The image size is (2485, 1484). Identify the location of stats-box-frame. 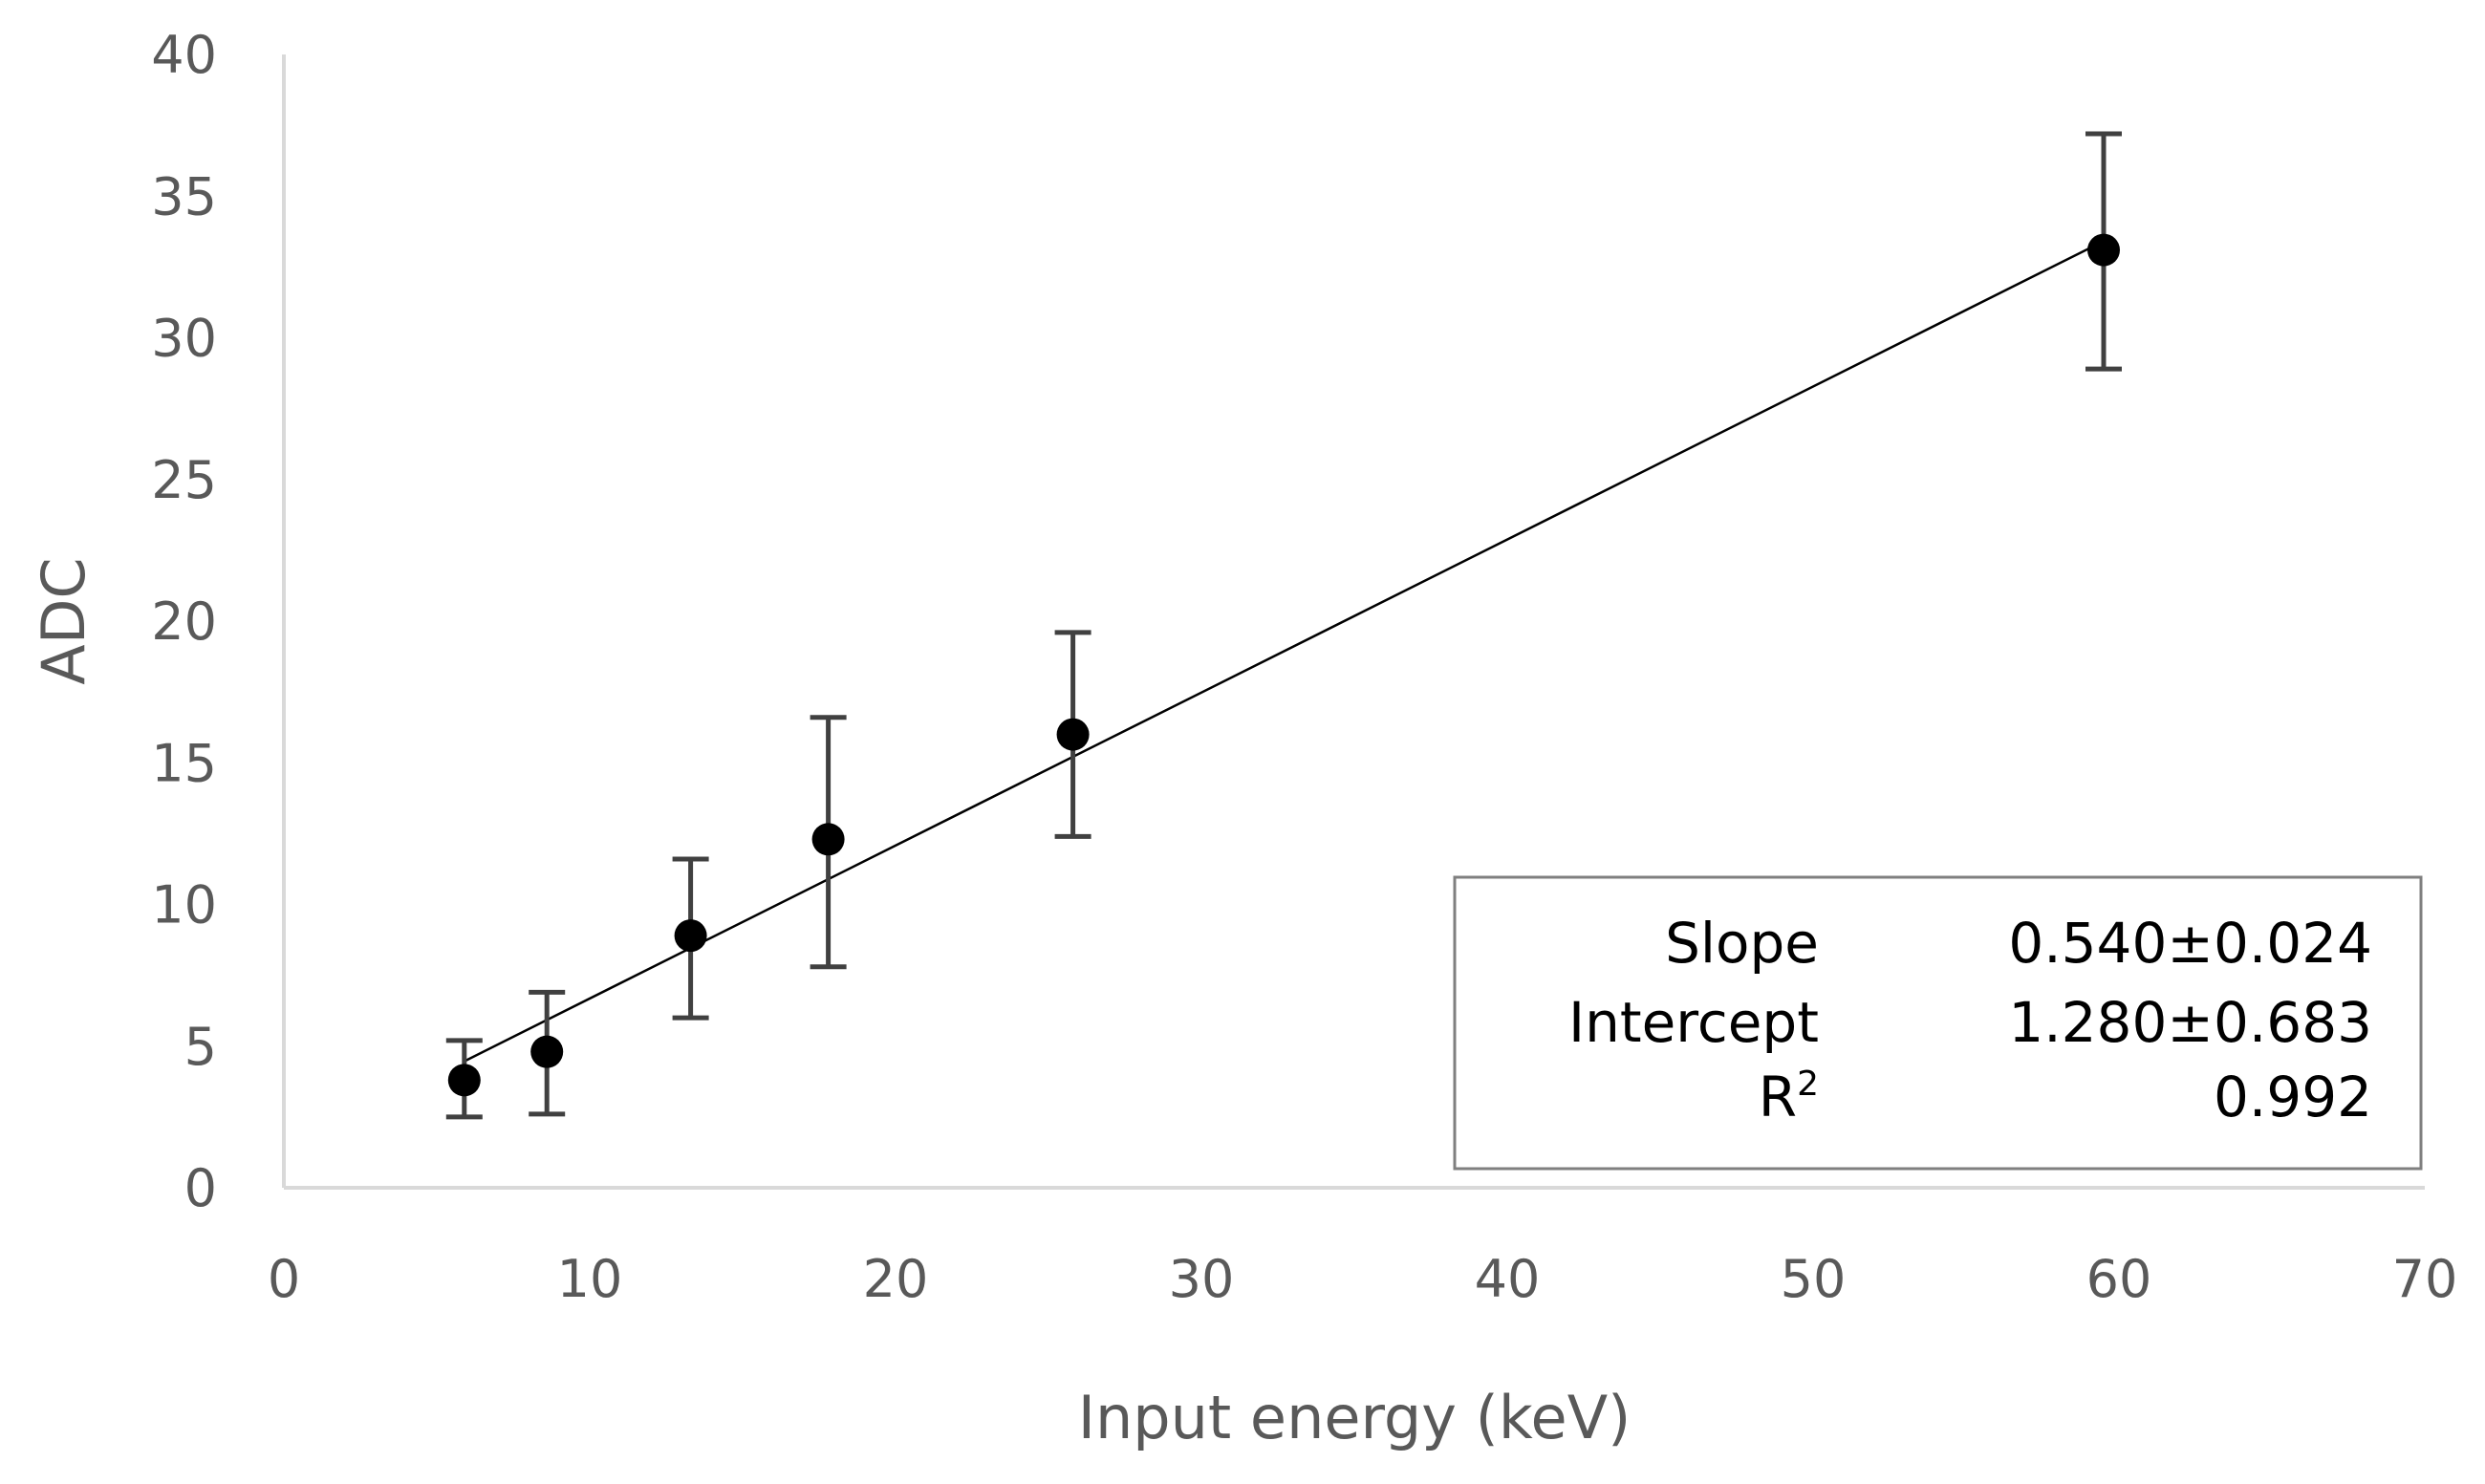
(1938, 1023).